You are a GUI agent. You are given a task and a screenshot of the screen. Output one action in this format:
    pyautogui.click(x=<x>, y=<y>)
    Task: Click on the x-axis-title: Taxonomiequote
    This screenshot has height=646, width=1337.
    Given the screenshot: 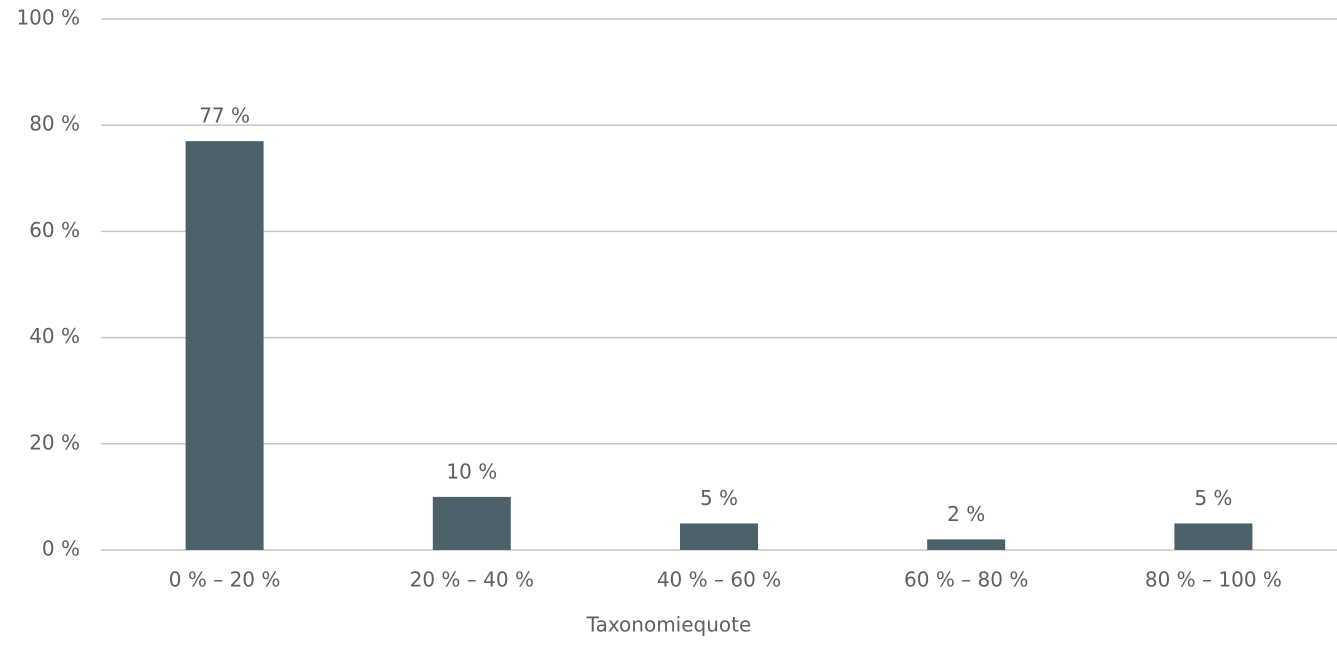 What is the action you would take?
    pyautogui.click(x=669, y=625)
    